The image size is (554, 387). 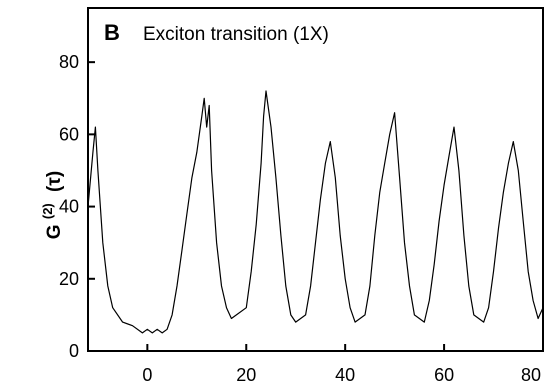 What do you see at coordinates (345, 375) in the screenshot?
I see `x-tick-label: 40` at bounding box center [345, 375].